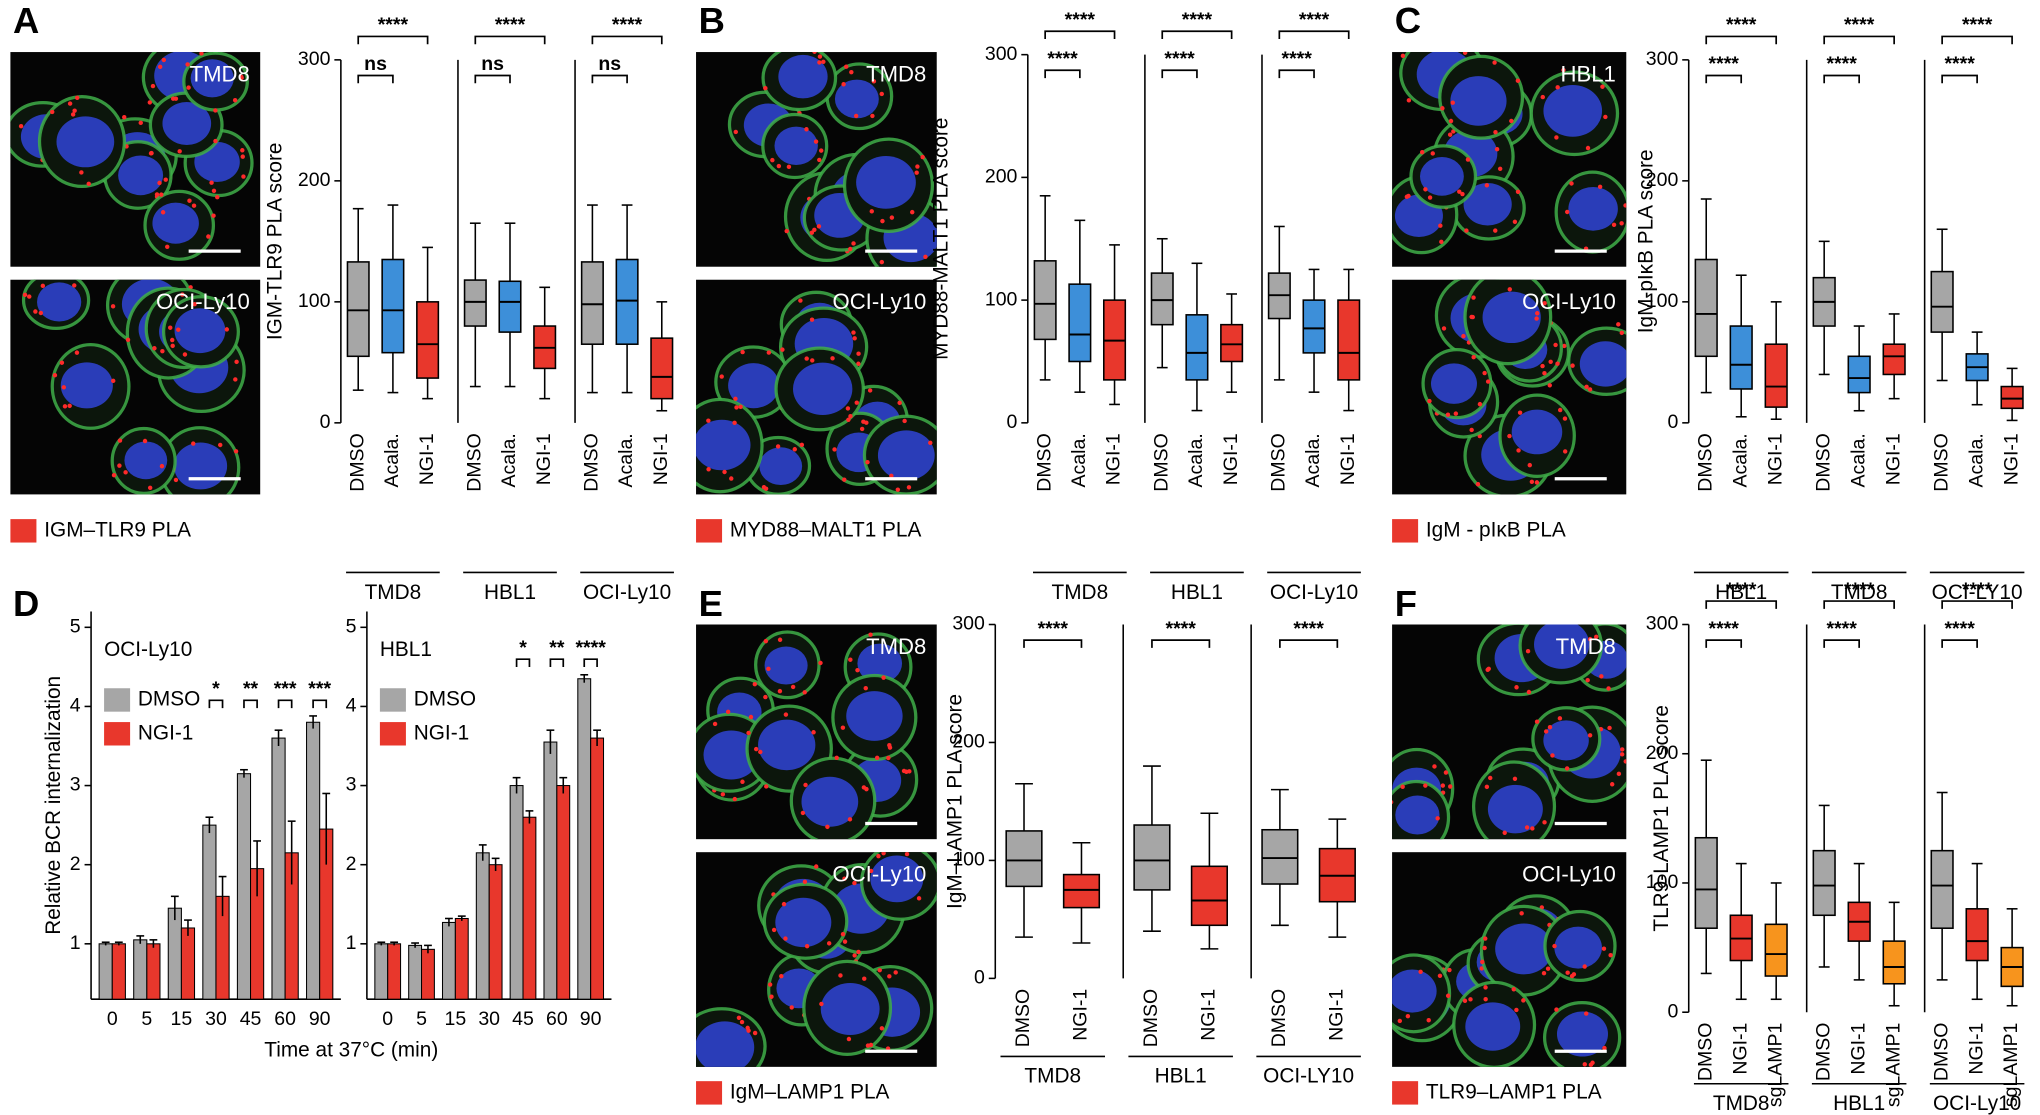 This screenshot has height=1115, width=2040. What do you see at coordinates (1586, 646) in the screenshot?
I see `image-label: TMD8` at bounding box center [1586, 646].